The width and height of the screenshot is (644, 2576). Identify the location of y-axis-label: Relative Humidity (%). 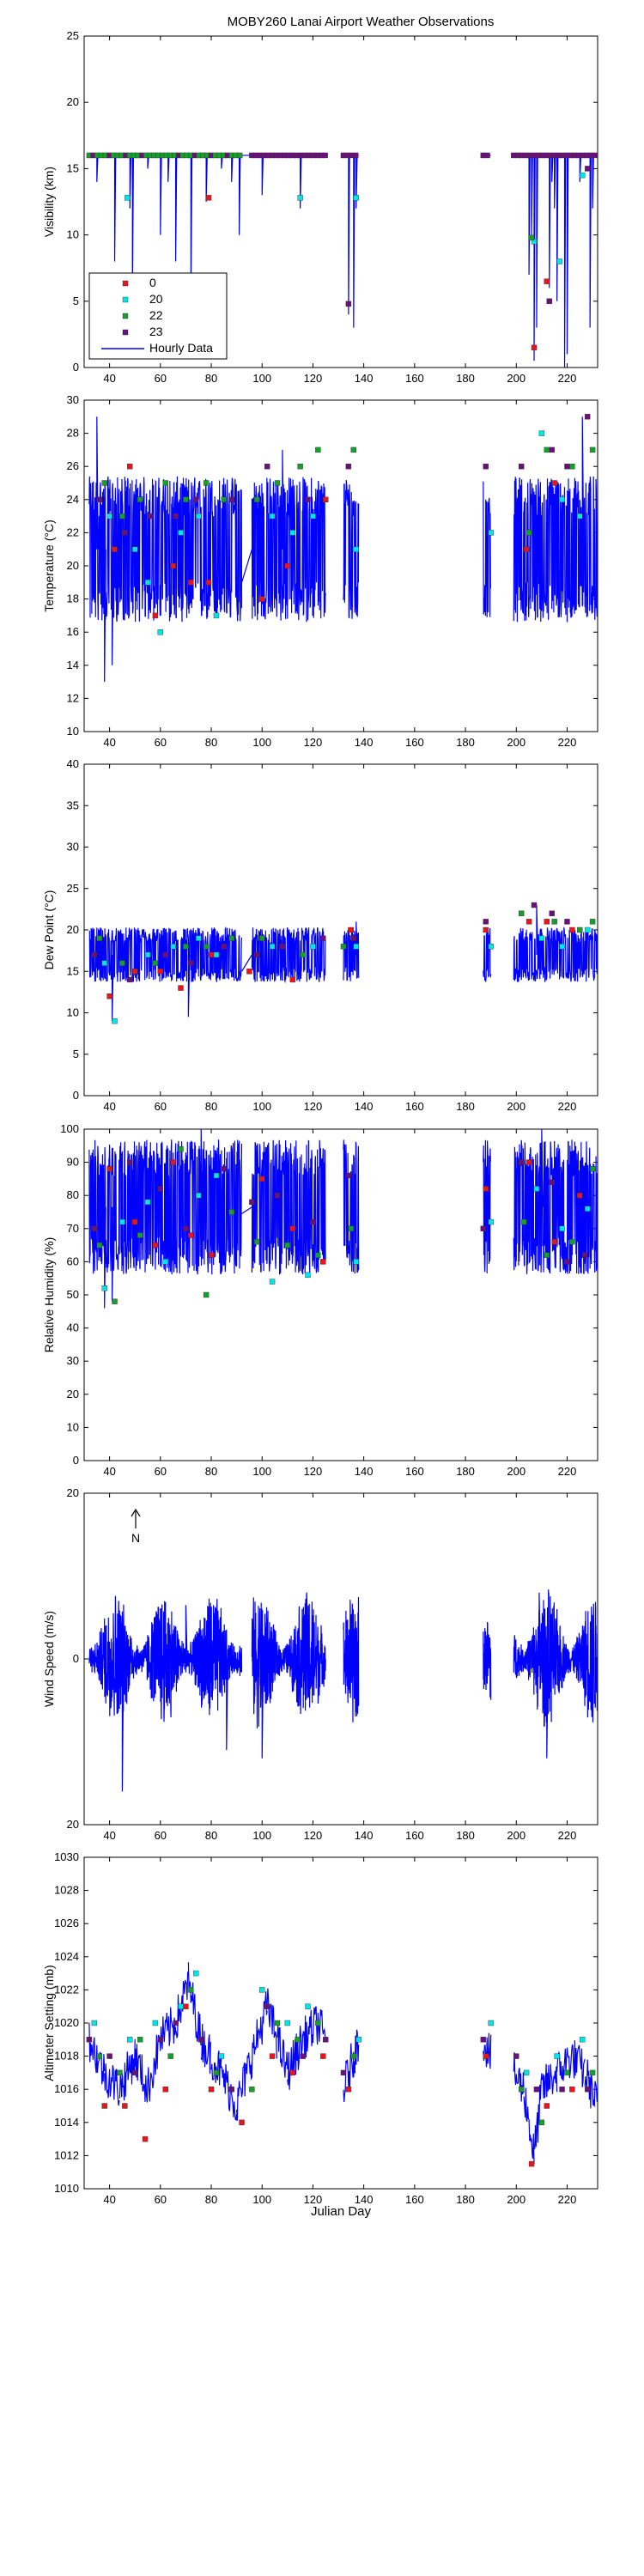
(49, 1295).